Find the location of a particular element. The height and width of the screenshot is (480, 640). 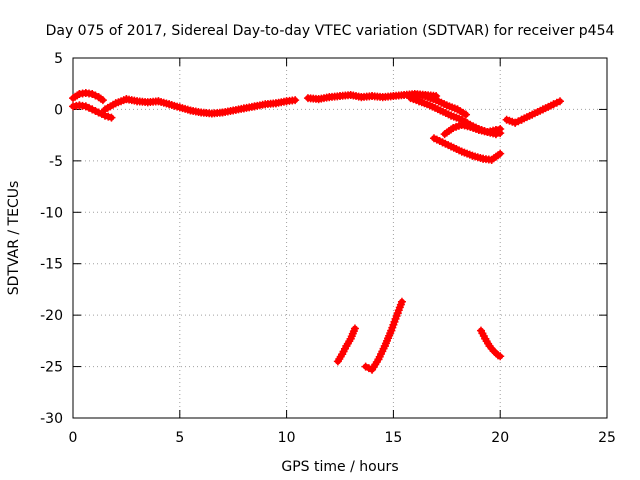

x-tick-label: 15 is located at coordinates (393, 438).